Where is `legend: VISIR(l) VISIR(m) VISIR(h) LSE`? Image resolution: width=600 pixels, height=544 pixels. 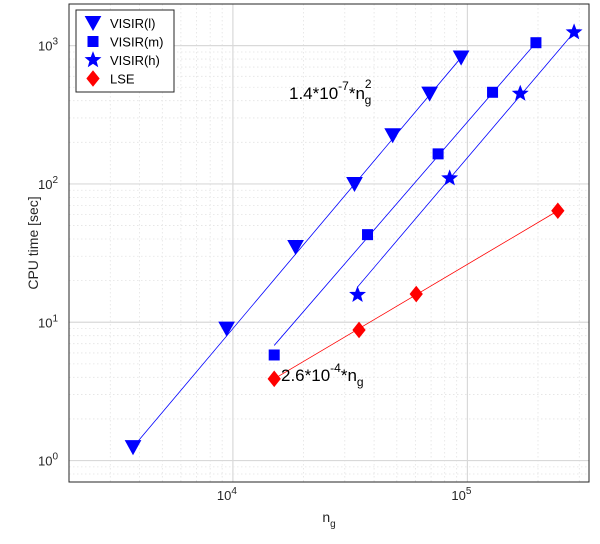 legend: VISIR(l) VISIR(m) VISIR(h) LSE is located at coordinates (125, 51).